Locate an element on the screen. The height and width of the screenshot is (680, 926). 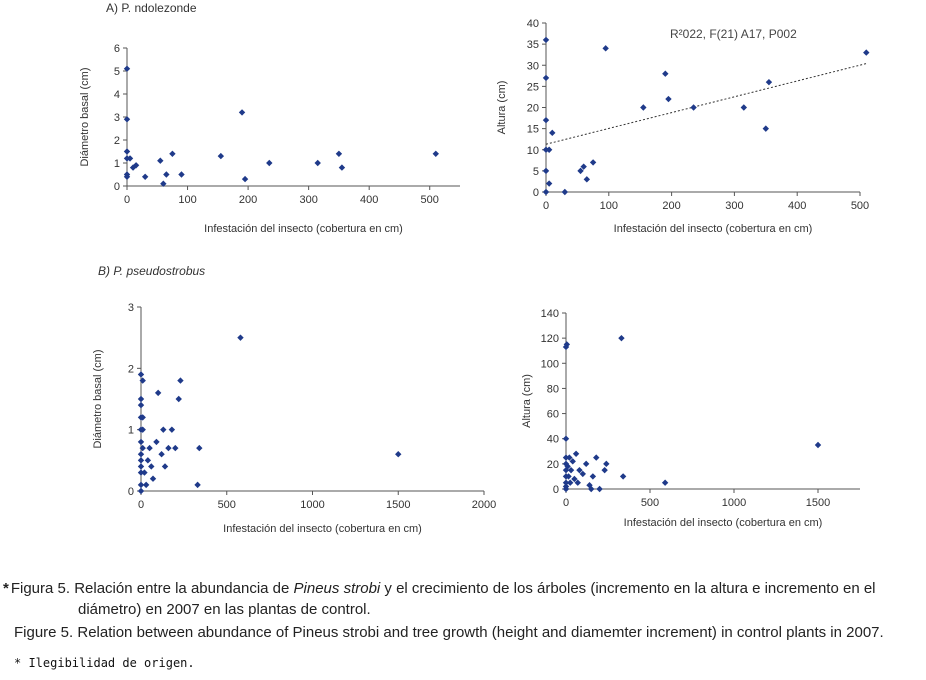
panel-b-label: B) P. pseudostrobus is located at coordinates (151, 271).